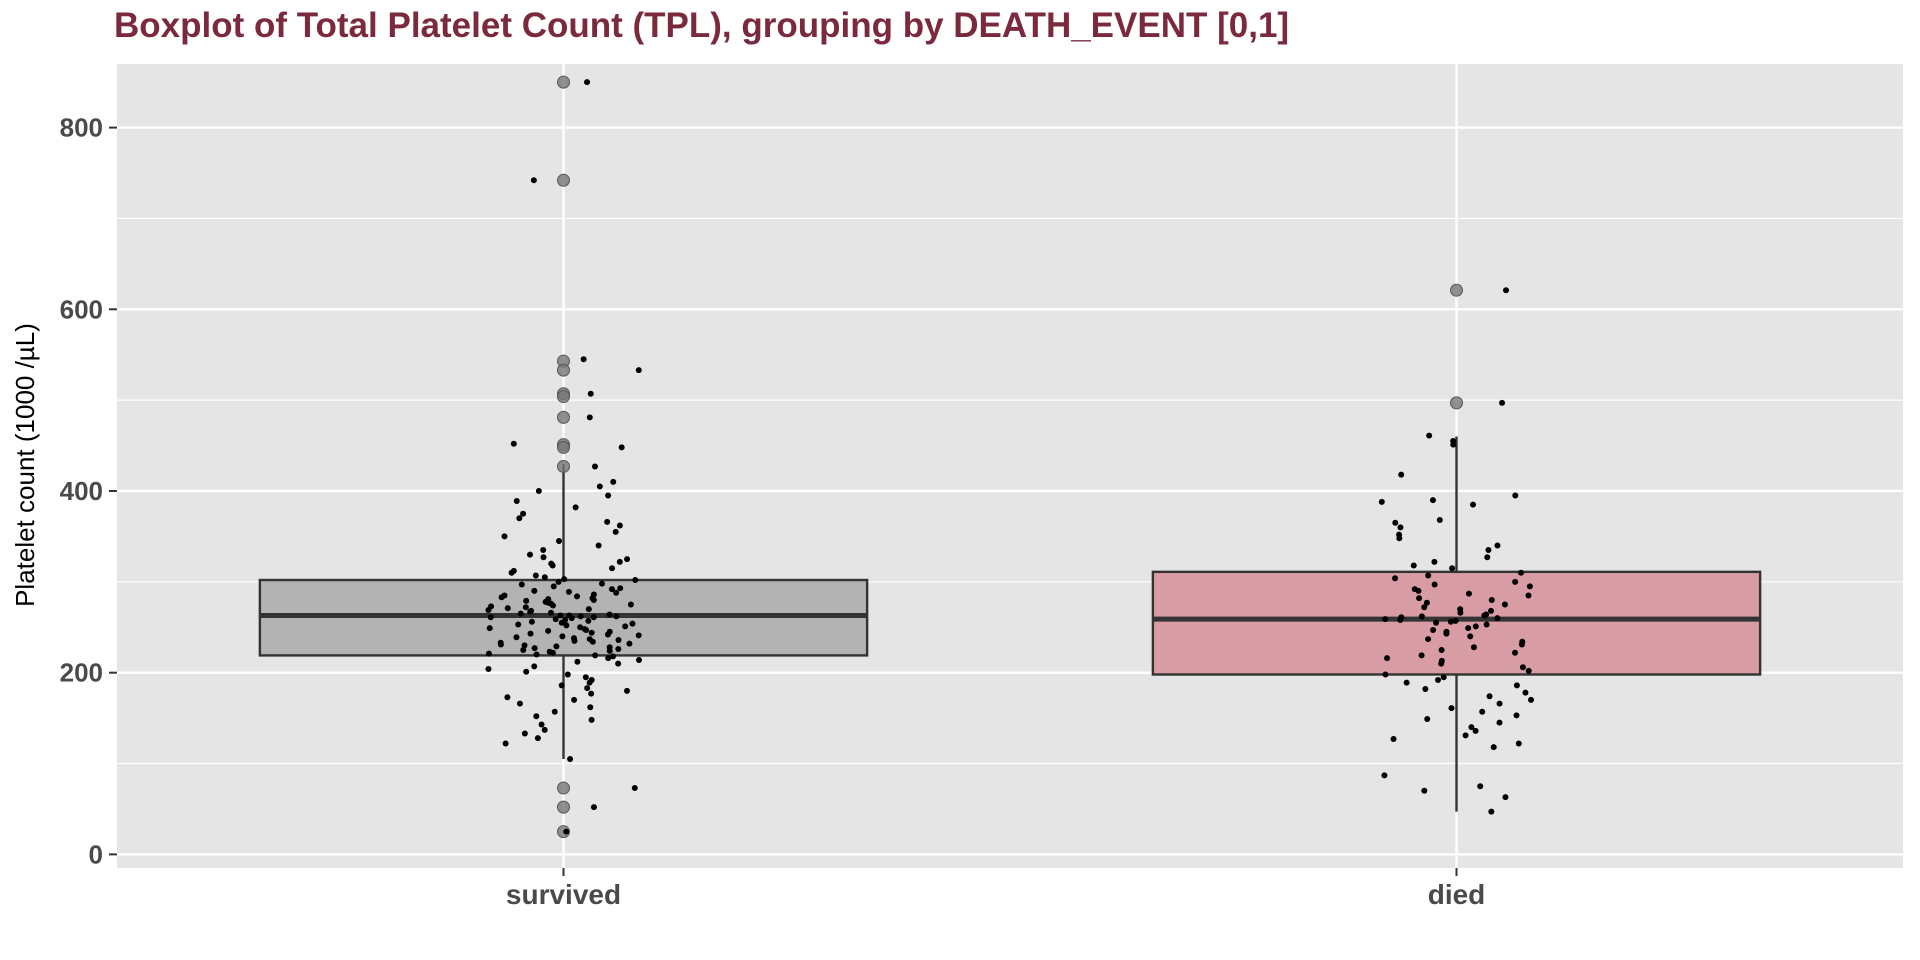  Describe the element at coordinates (81, 128) in the screenshot. I see `y-tick-label: 800` at that location.